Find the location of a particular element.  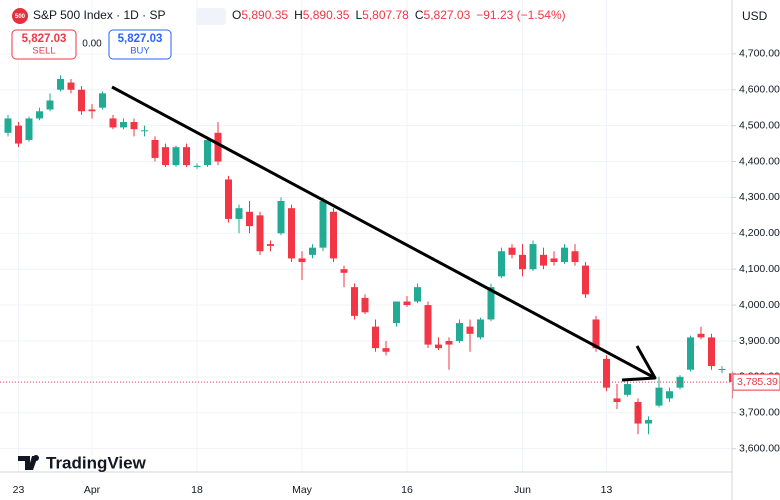

y-tick-label: 4,200.00 is located at coordinates (759, 233).